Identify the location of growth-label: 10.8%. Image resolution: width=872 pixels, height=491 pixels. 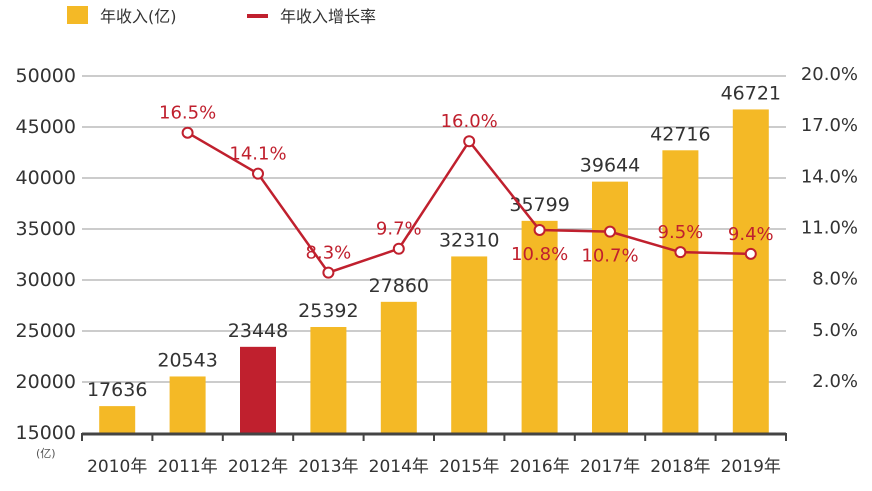
(539, 254).